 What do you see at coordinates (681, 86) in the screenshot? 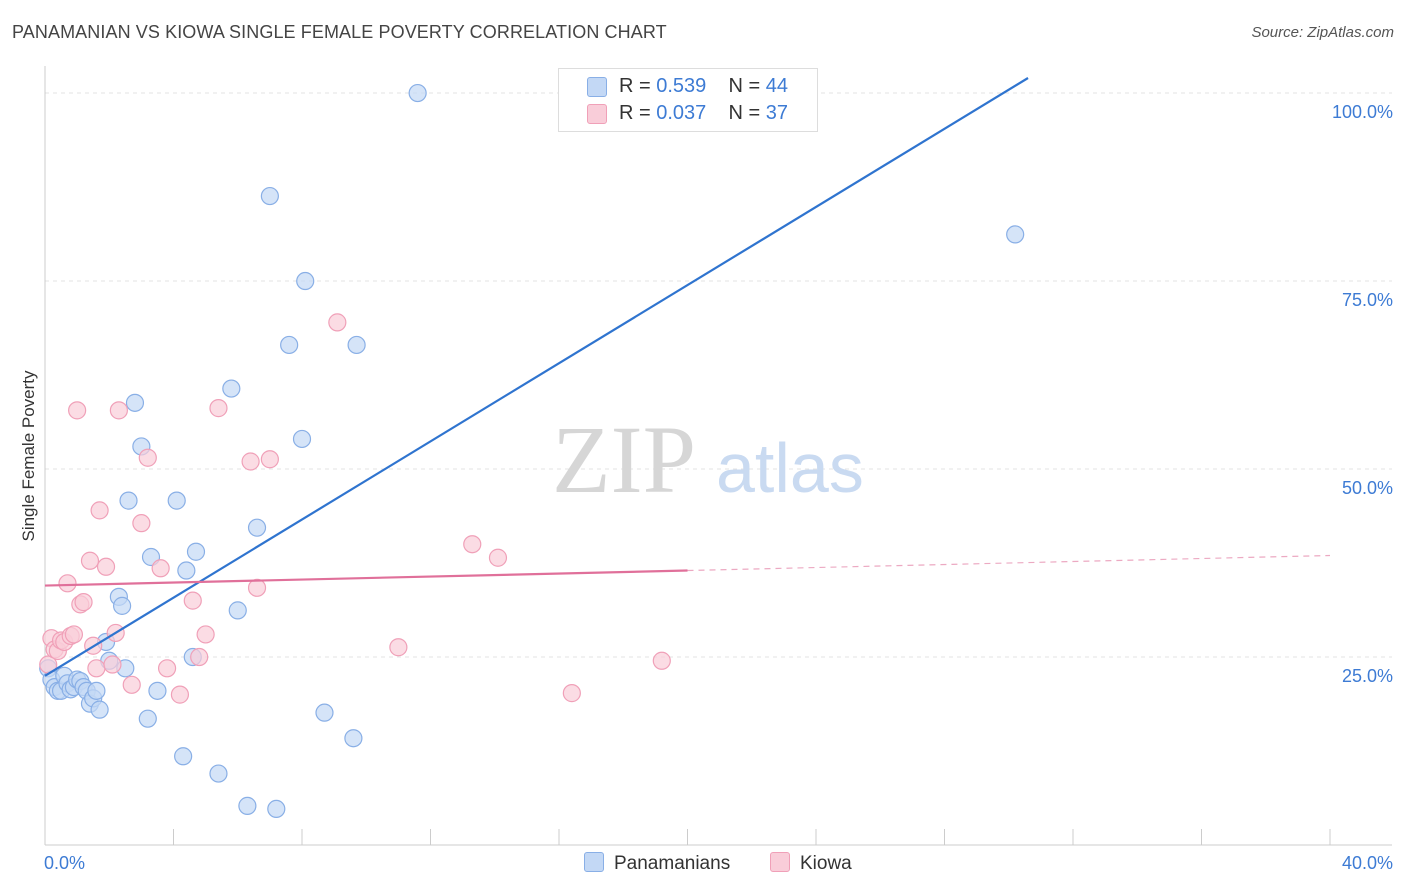
I see `legend-r-value: 0.539` at bounding box center [681, 86].